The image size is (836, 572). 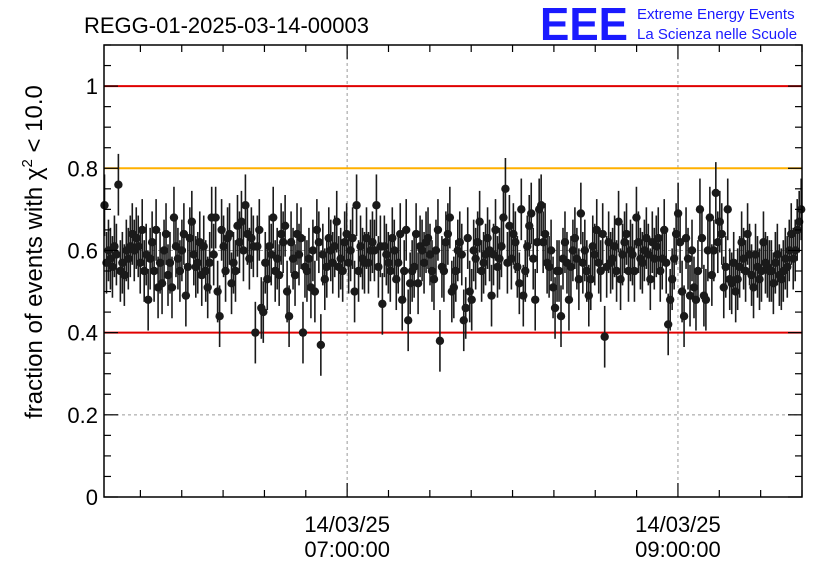 I want to click on y-tick-label: 0.6, so click(x=82, y=250).